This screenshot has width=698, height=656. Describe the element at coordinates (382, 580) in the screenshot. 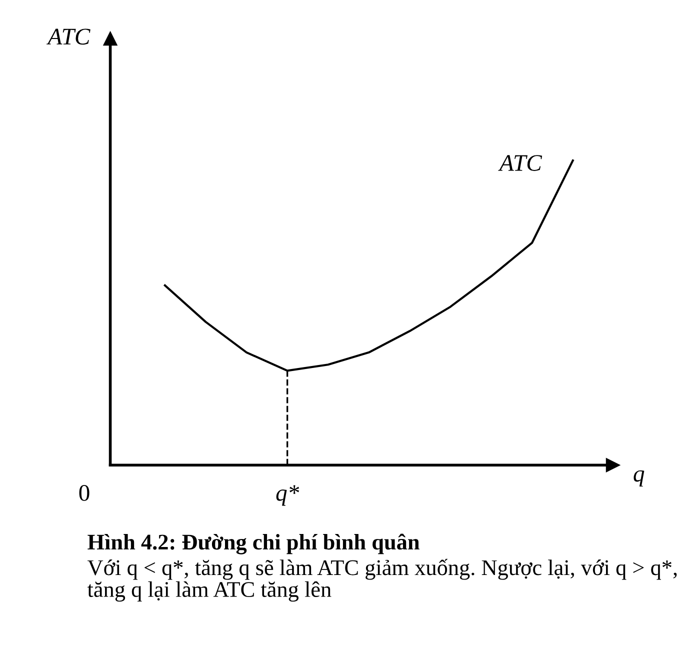

I see `text: Với q < q*, tăng q sẽ làm ATC giảm xuống. Ngược lại, với q > q*, tăng q lại làm ATC tăng lên` at that location.